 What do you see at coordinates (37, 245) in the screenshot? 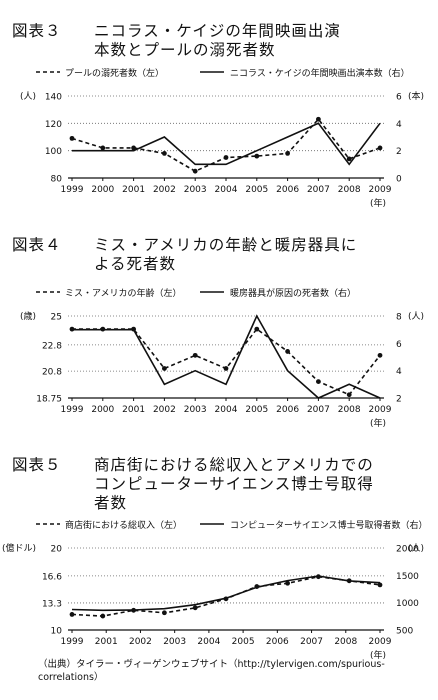
I see `figure-4-label: 図表４` at bounding box center [37, 245].